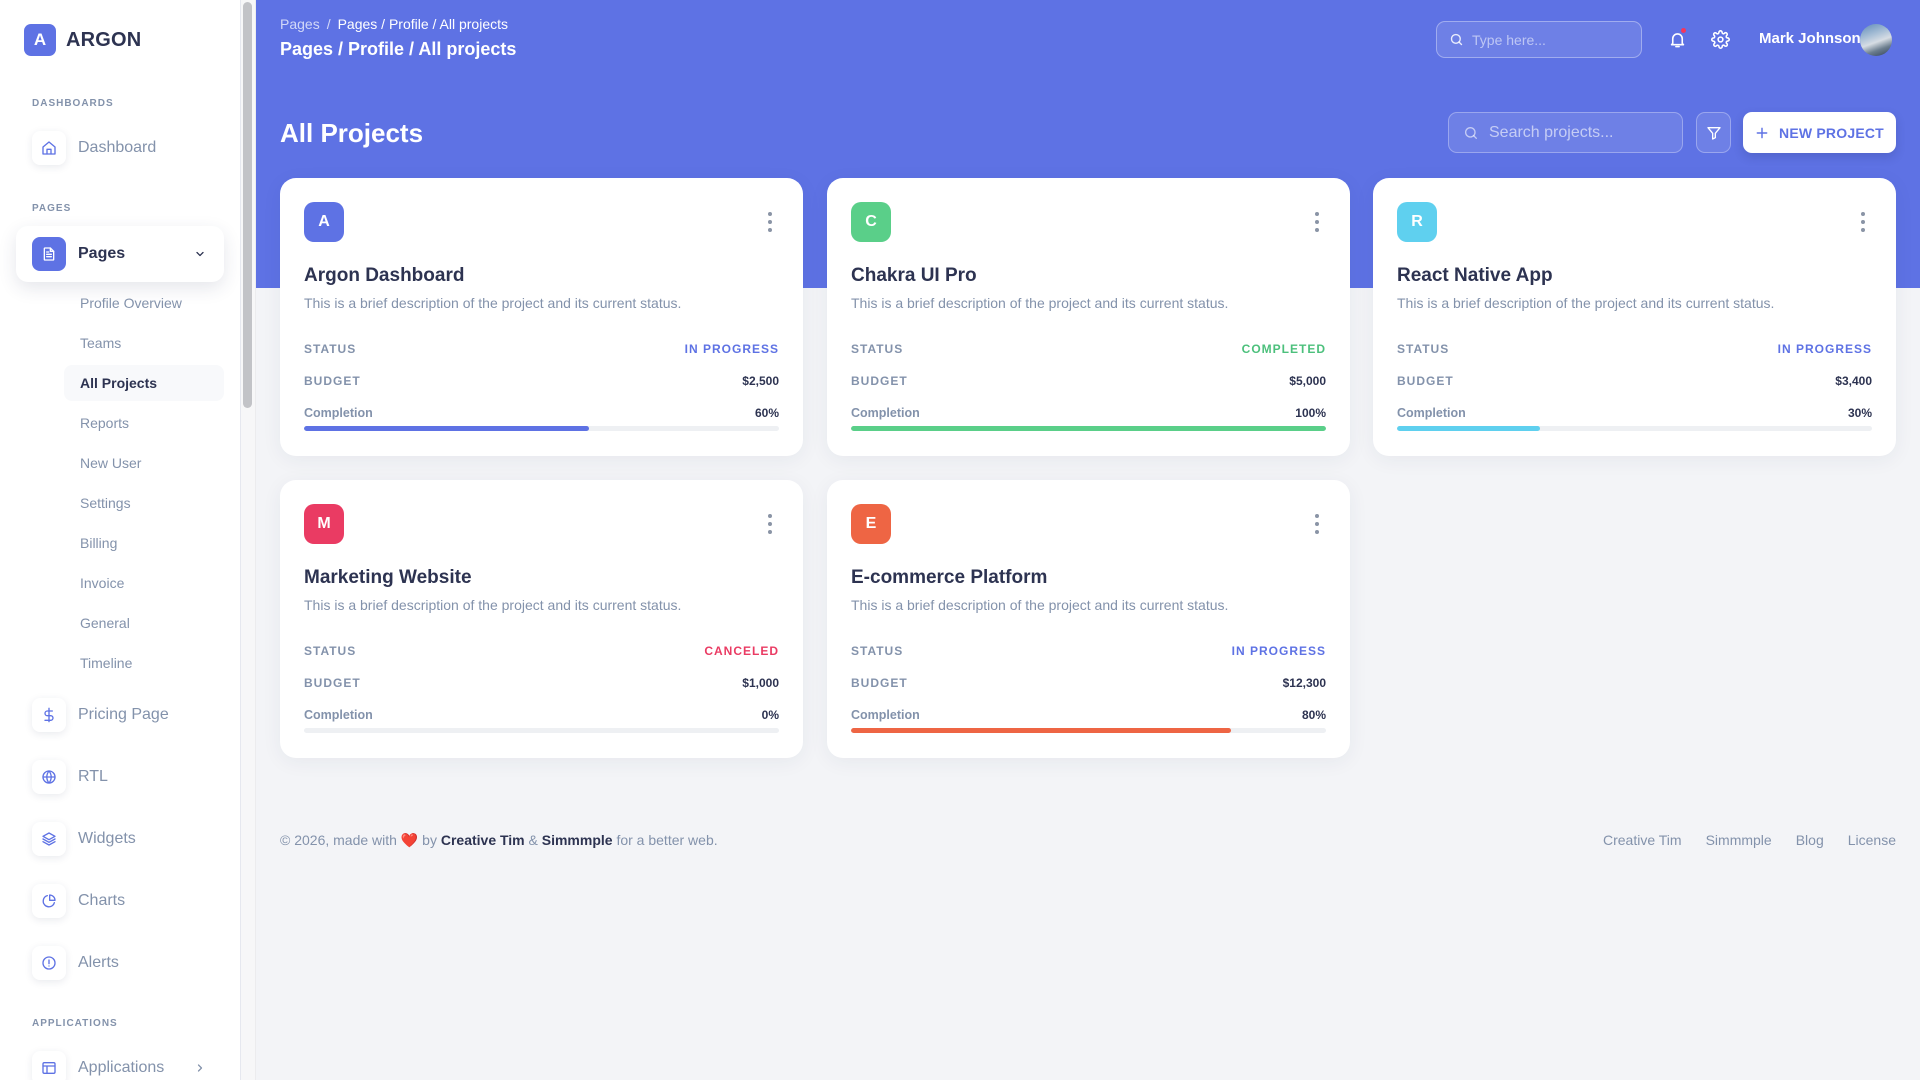 Image resolution: width=1920 pixels, height=1080 pixels. What do you see at coordinates (1304, 683) in the screenshot?
I see `budget-value: $12,300` at bounding box center [1304, 683].